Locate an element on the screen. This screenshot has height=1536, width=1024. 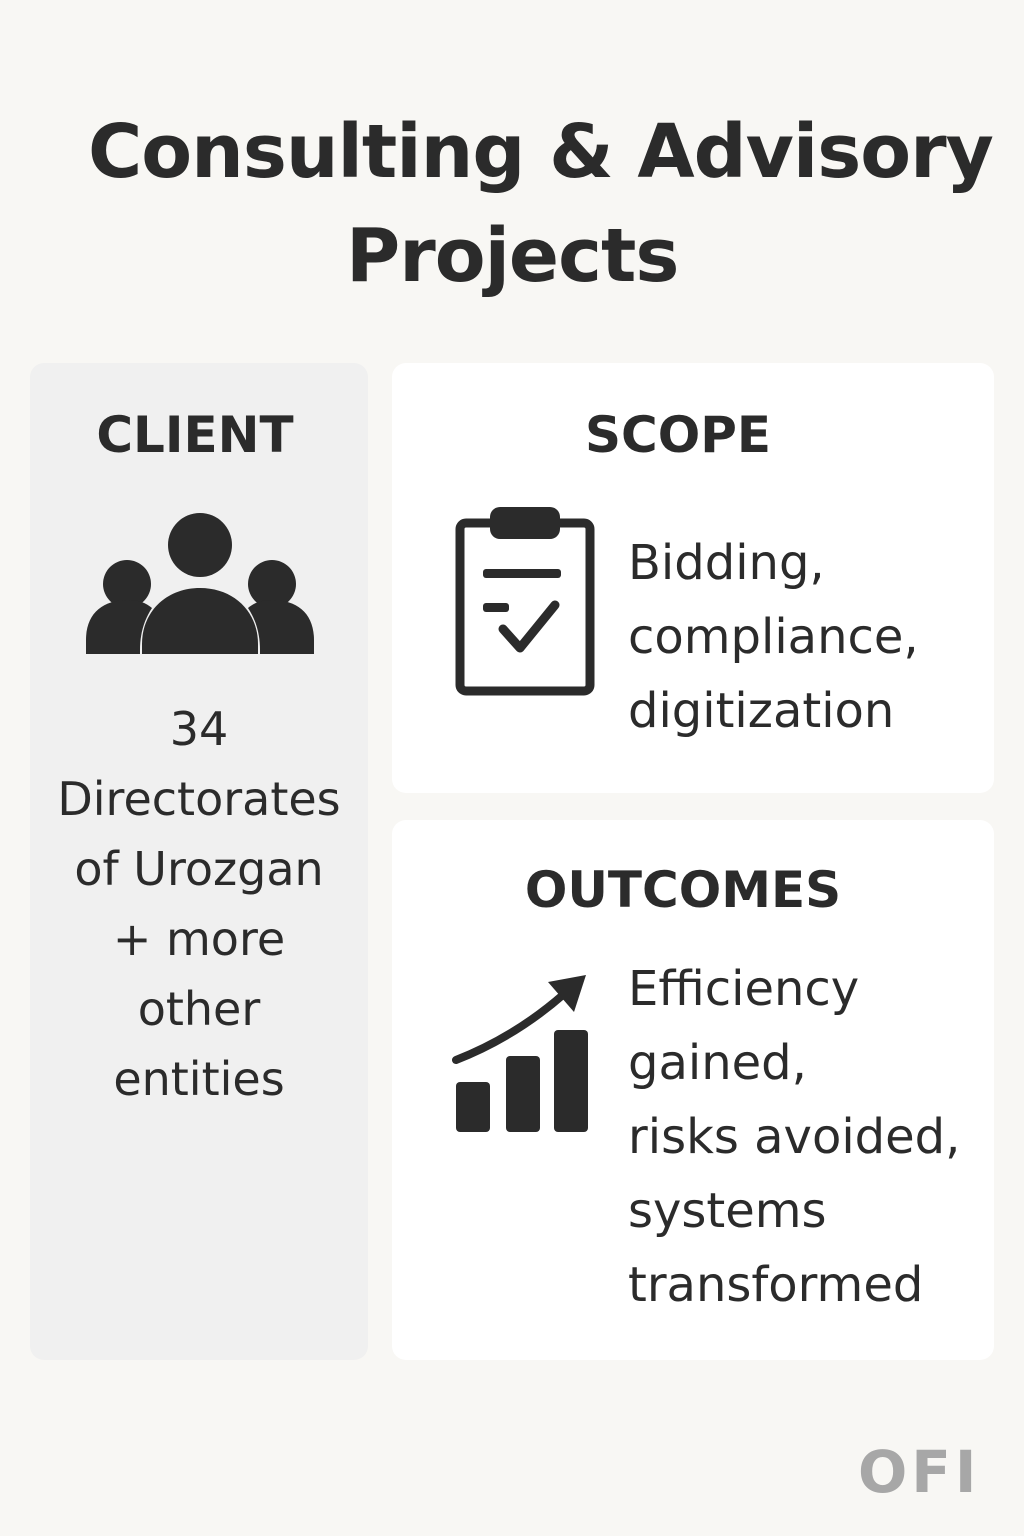
client-heading: CLIENT is located at coordinates (195, 435).